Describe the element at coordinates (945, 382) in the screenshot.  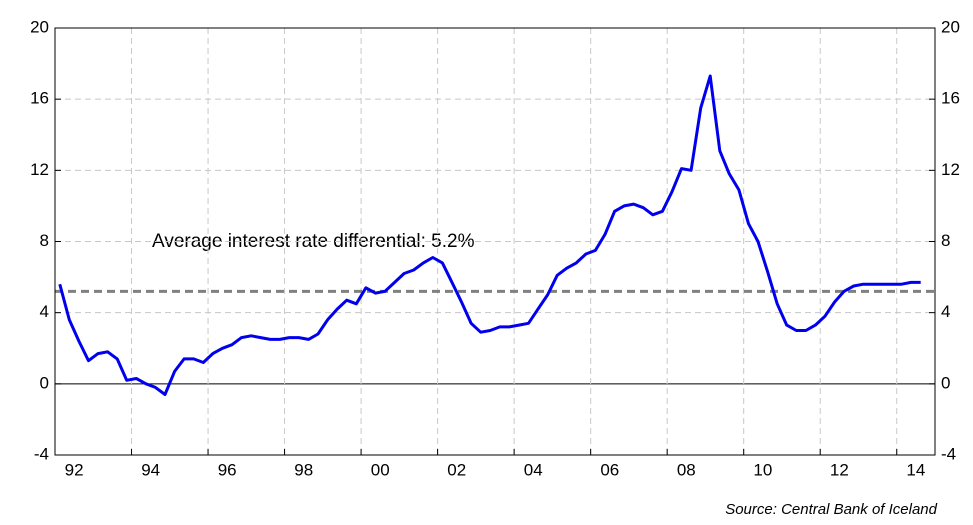
I see `y2-tick-label: 0` at that location.